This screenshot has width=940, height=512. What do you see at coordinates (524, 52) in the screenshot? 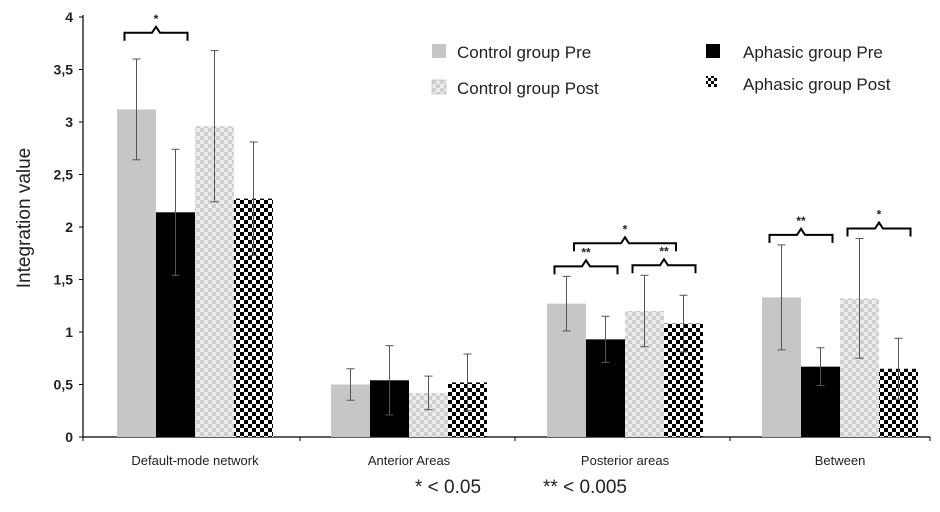
I see `legend-label: Control group Pre` at bounding box center [524, 52].